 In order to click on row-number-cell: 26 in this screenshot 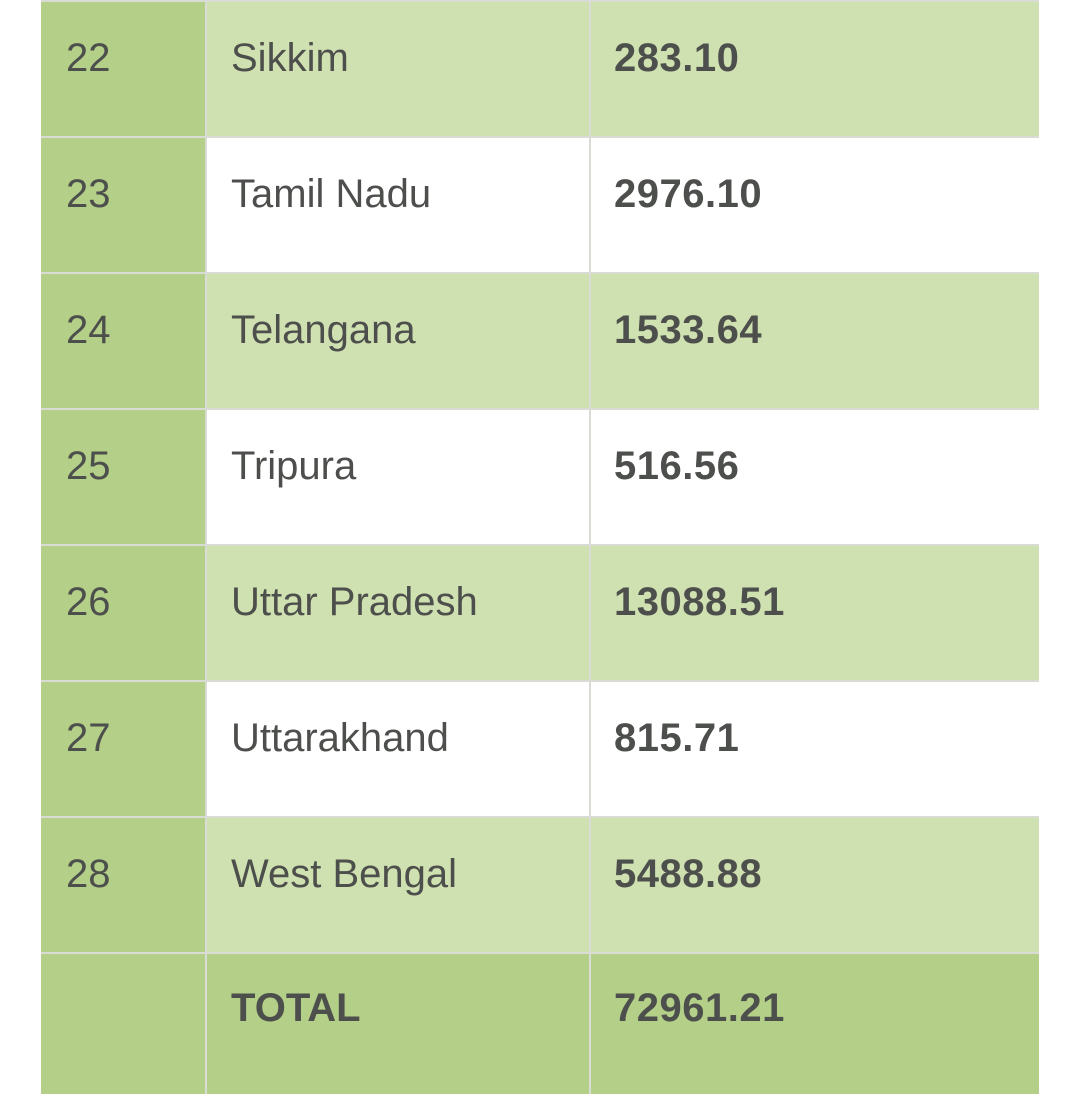, I will do `click(124, 613)`.